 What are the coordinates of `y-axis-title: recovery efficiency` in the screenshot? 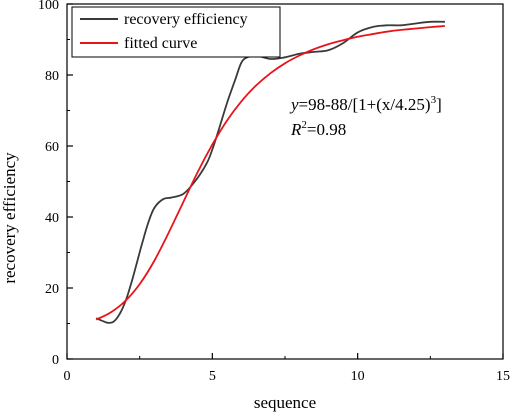 It's located at (9, 218).